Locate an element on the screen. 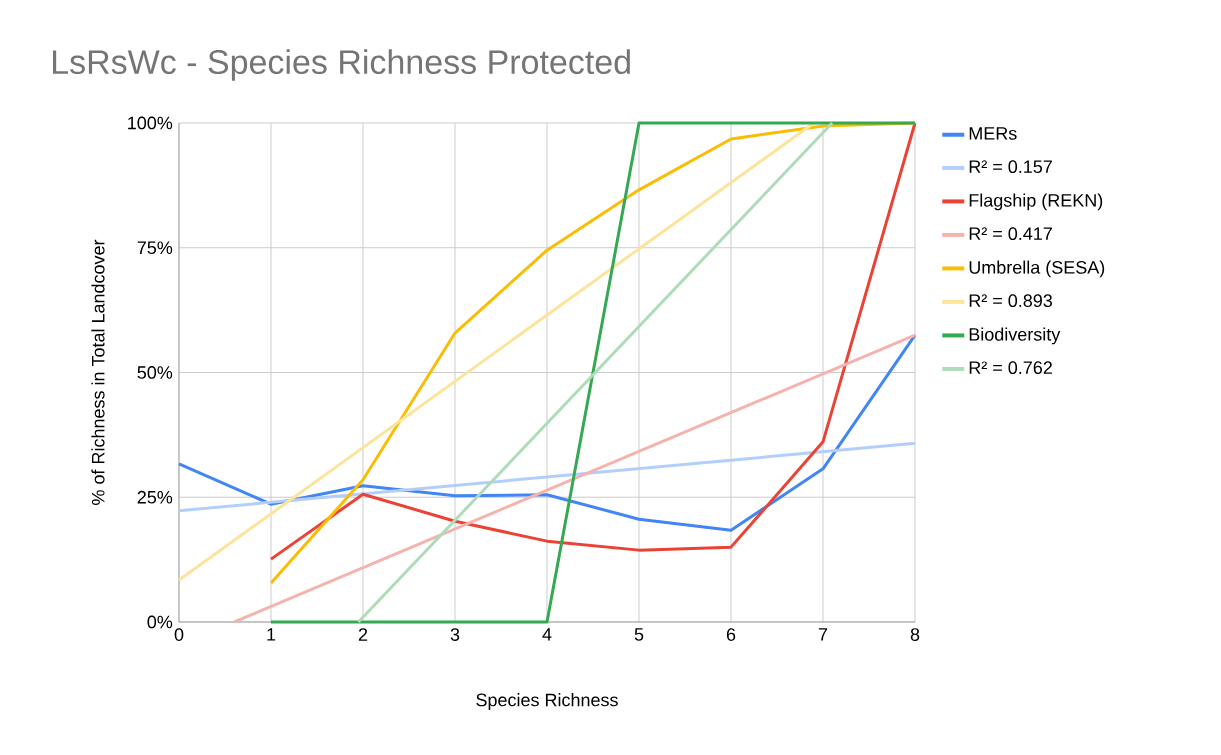 Image resolution: width=1221 pixels, height=755 pixels. y-tick-label: 25% is located at coordinates (155, 497).